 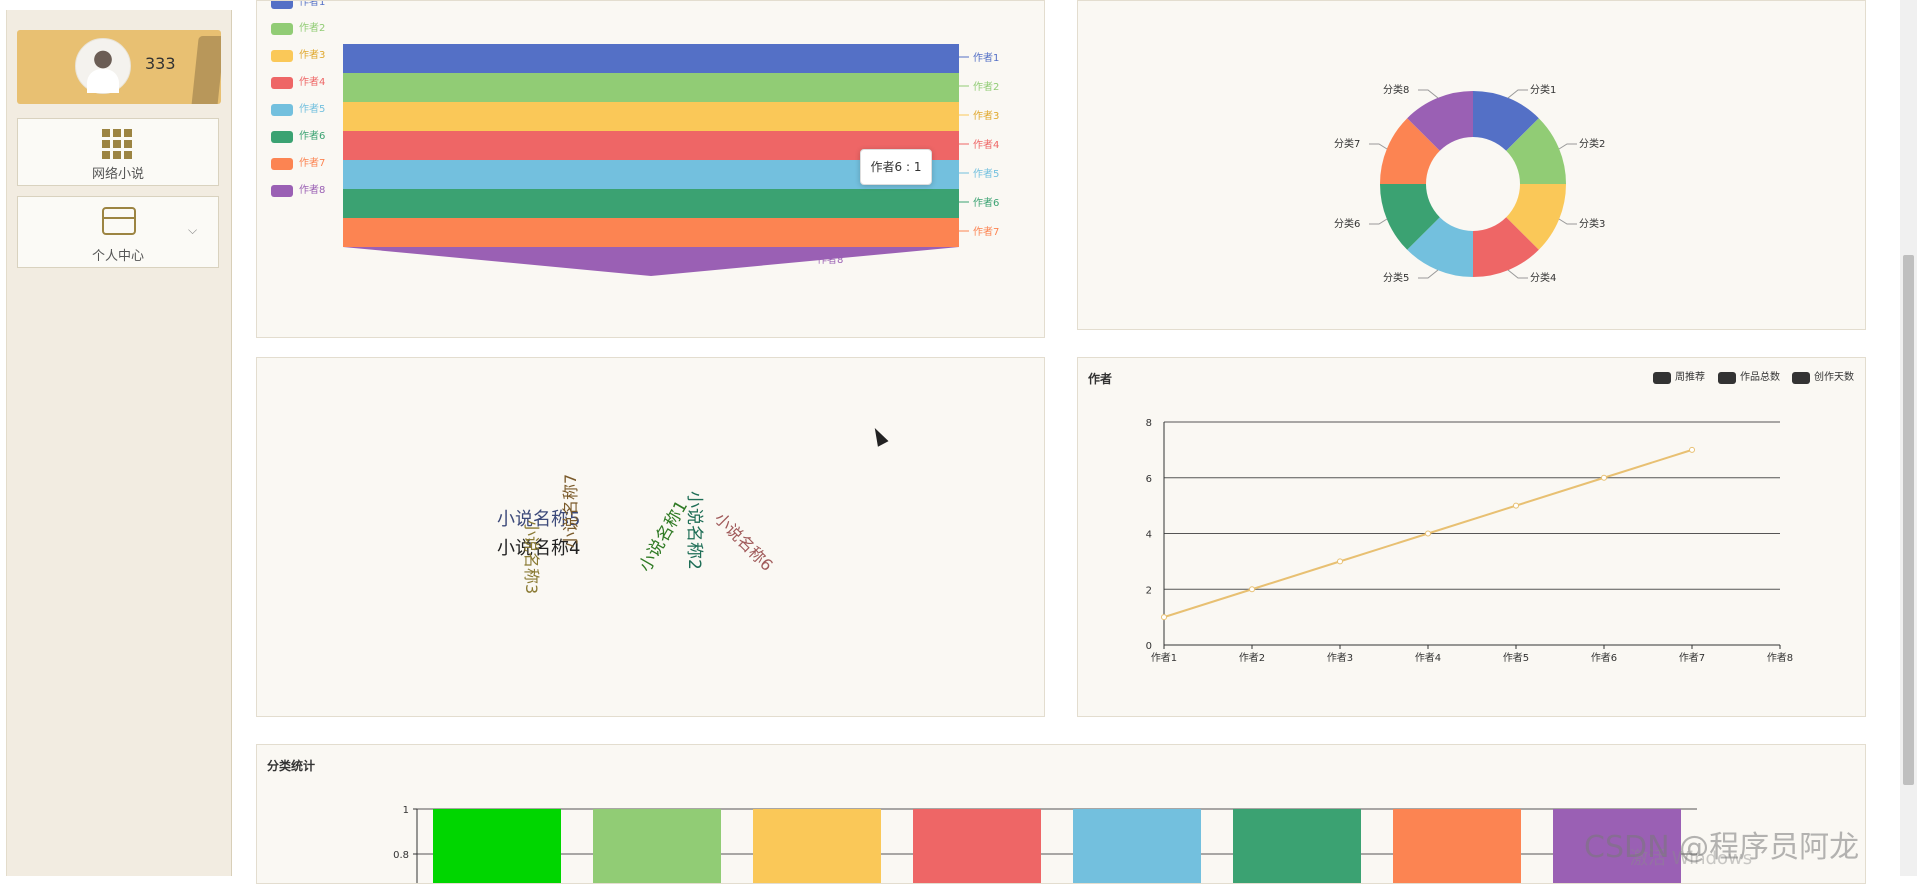 What do you see at coordinates (1396, 277) in the screenshot?
I see `donut-label: 分类5` at bounding box center [1396, 277].